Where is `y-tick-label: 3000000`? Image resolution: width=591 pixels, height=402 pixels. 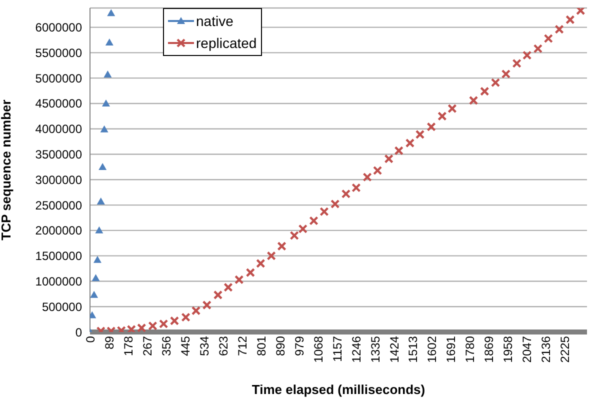 y-tick-label: 3000000 is located at coordinates (58, 179).